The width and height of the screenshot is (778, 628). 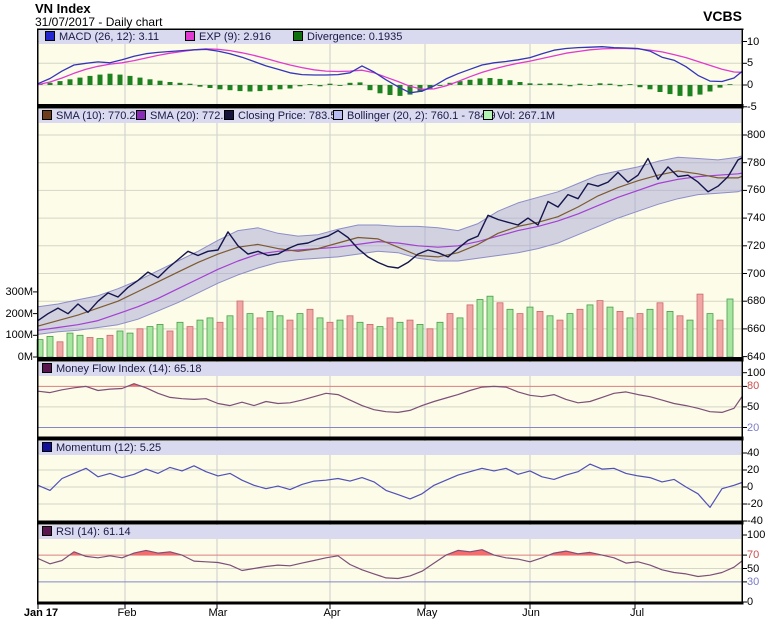 What do you see at coordinates (753, 581) in the screenshot?
I see `rsi-y-tick-label: 30` at bounding box center [753, 581].